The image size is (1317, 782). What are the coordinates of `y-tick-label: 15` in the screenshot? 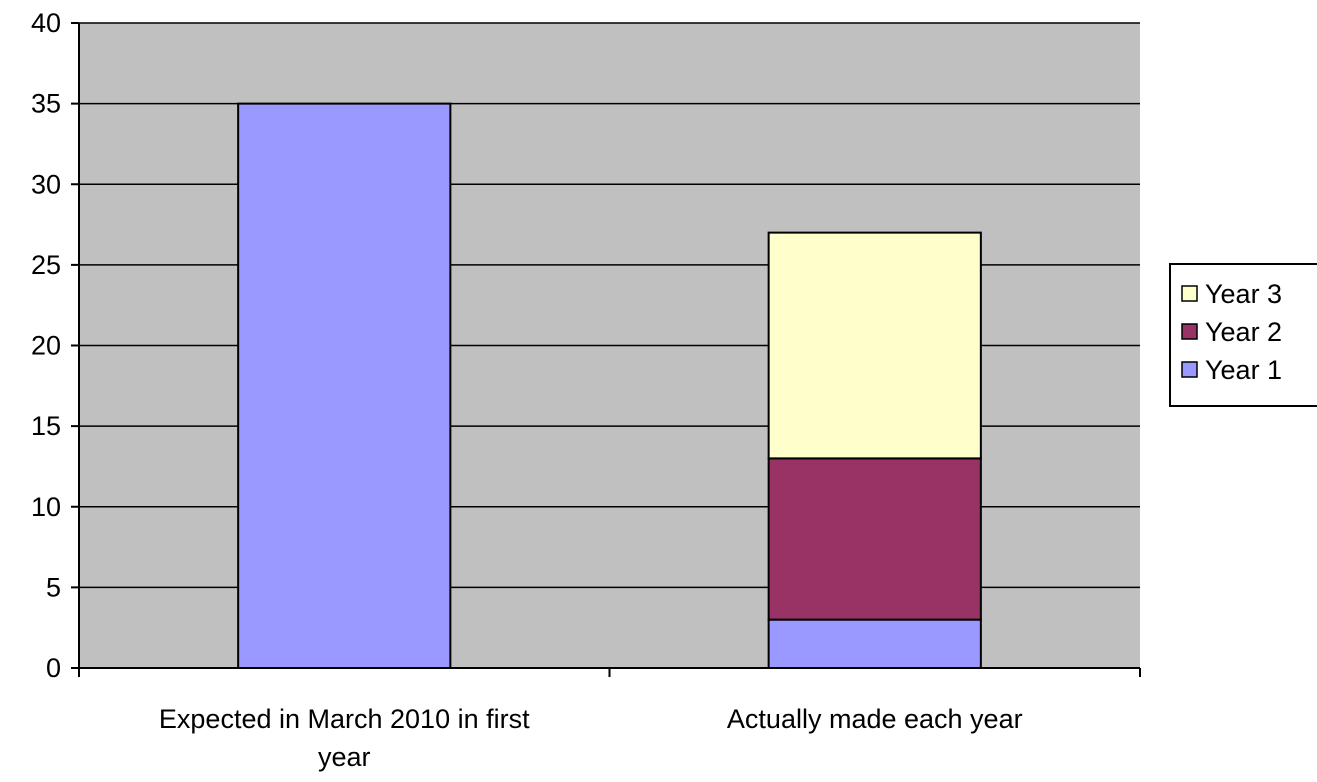 It's located at (46, 426).